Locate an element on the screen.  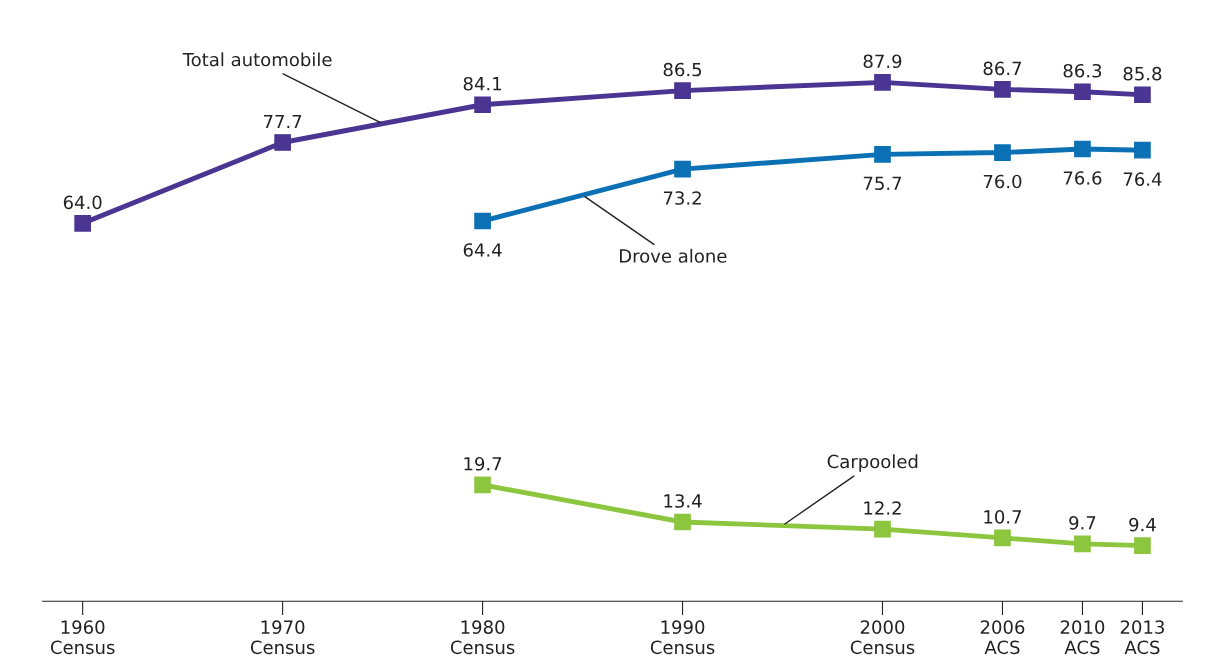
data-label: 13.4 is located at coordinates (683, 501).